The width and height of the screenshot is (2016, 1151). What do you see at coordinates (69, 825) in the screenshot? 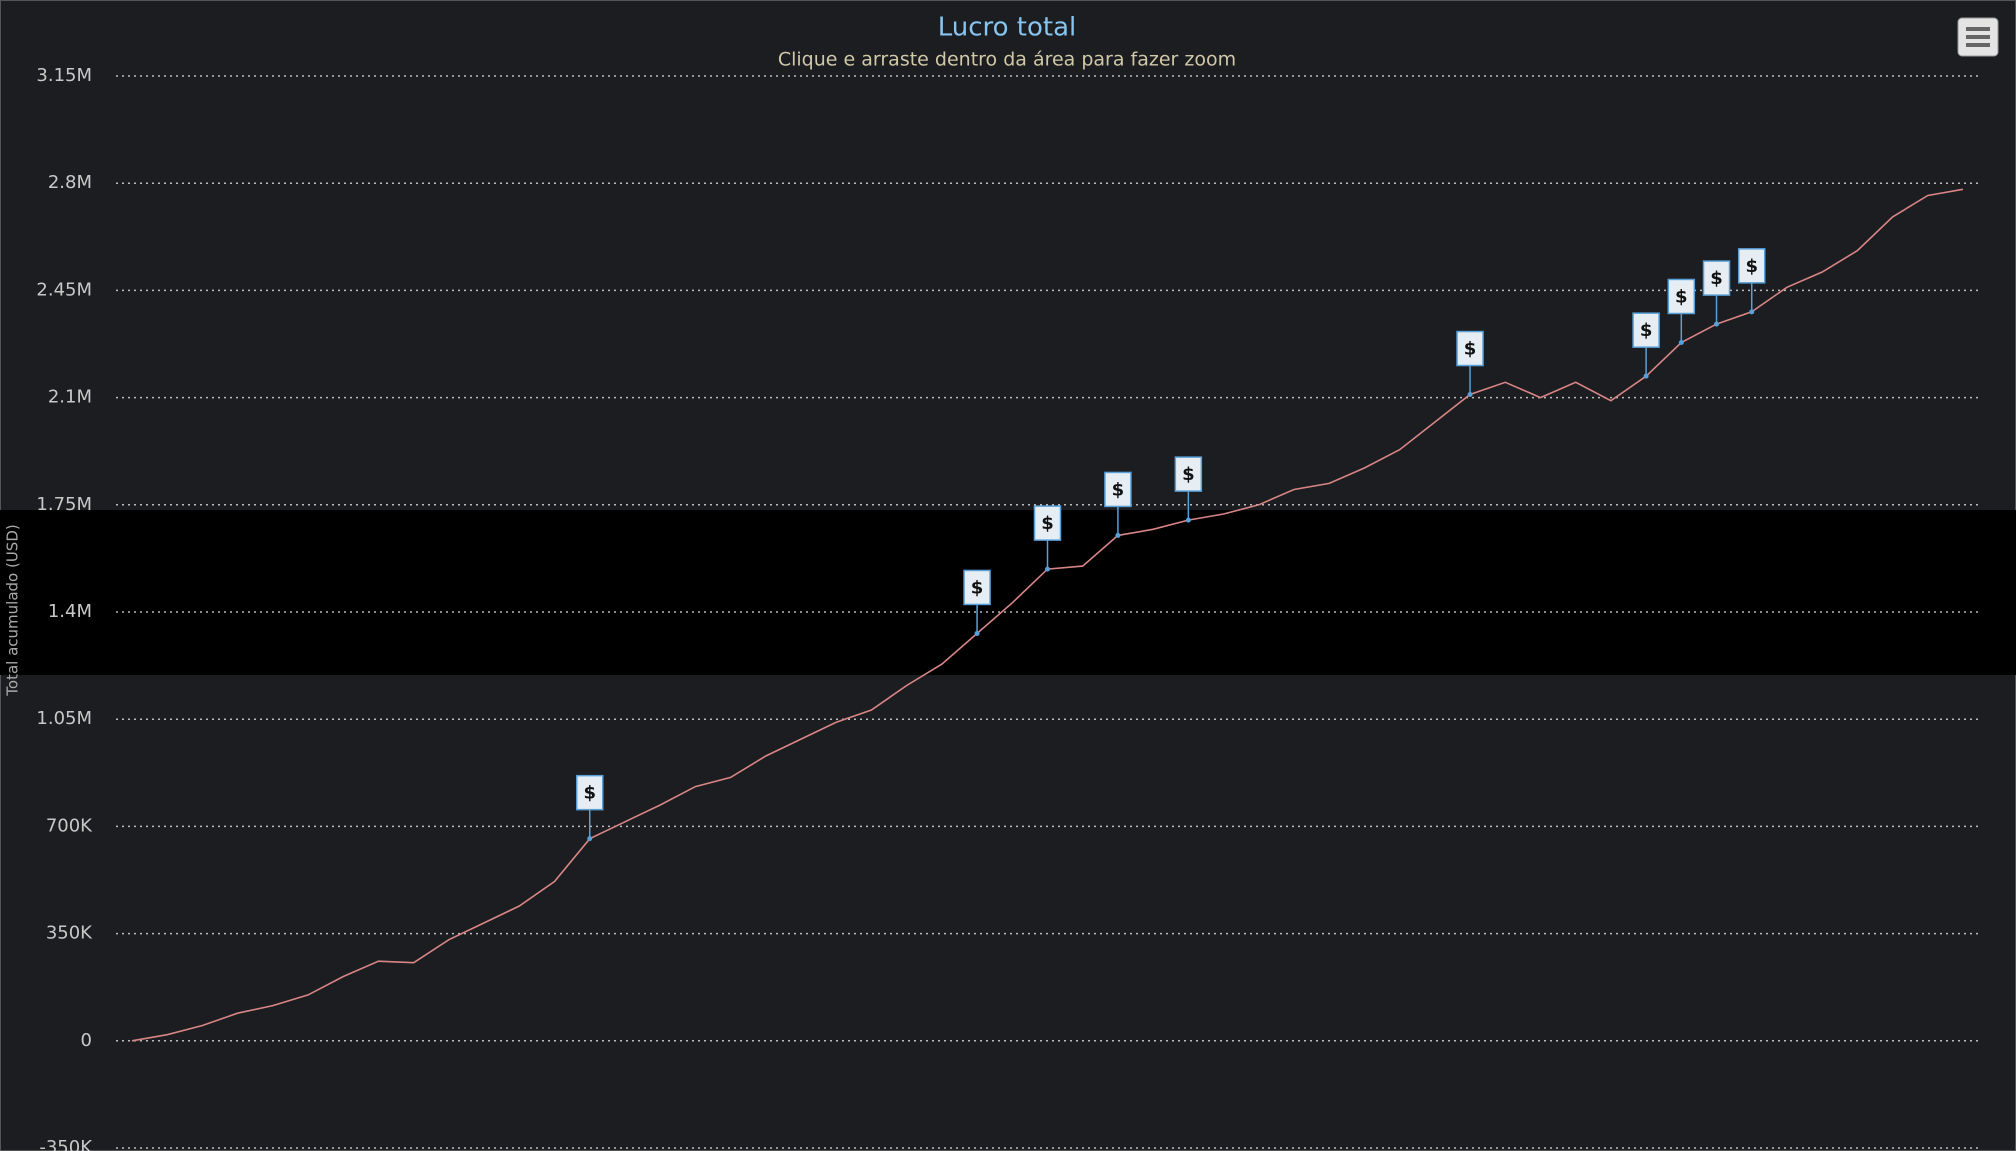
I see `y-tick-label: 700K` at bounding box center [69, 825].